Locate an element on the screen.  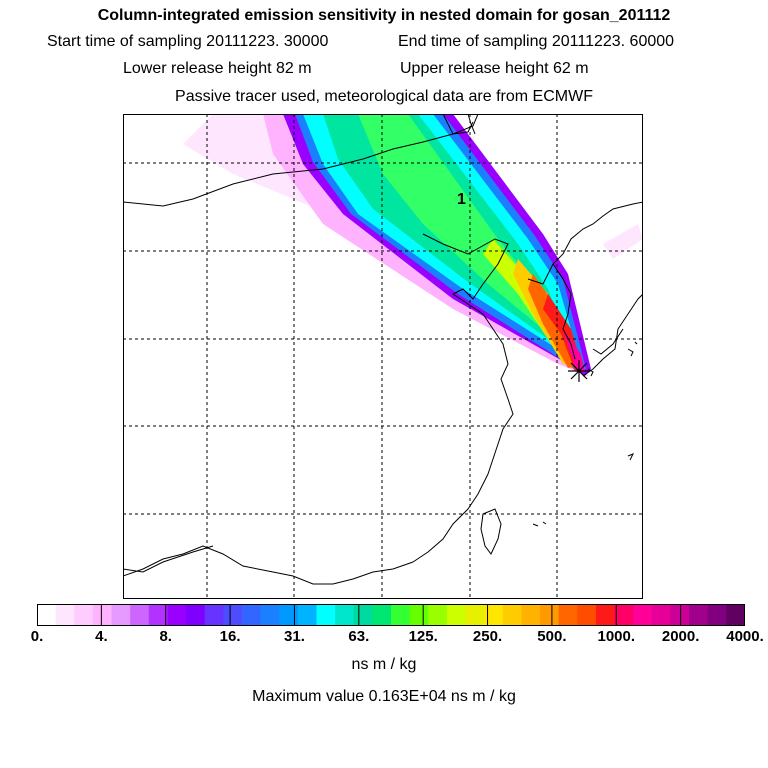
colorbar-units: ns m / kg is located at coordinates (384, 664).